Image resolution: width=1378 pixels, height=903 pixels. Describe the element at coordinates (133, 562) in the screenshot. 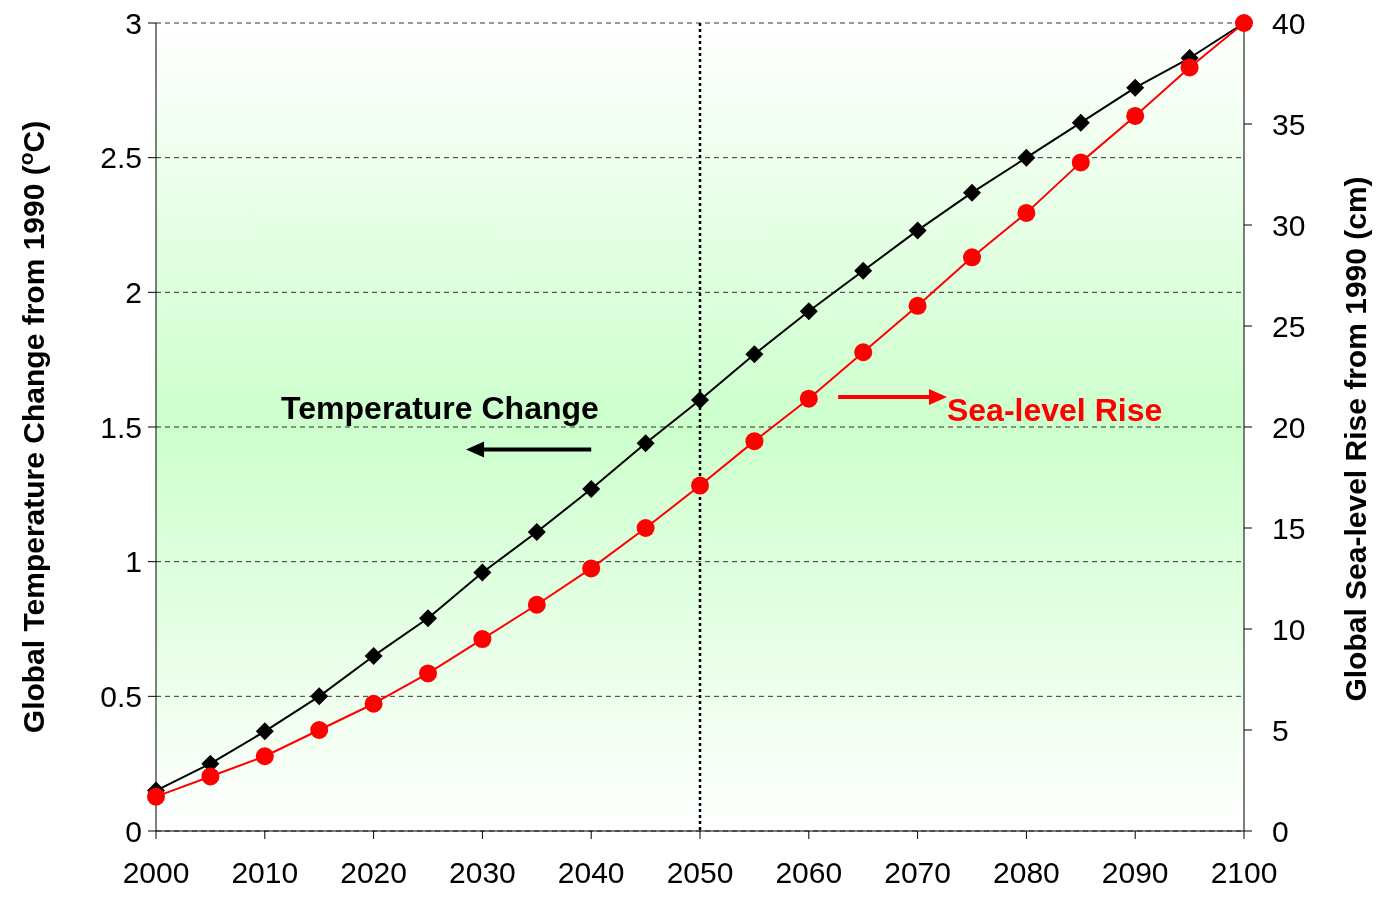

I see `y-tick-label: 1` at that location.